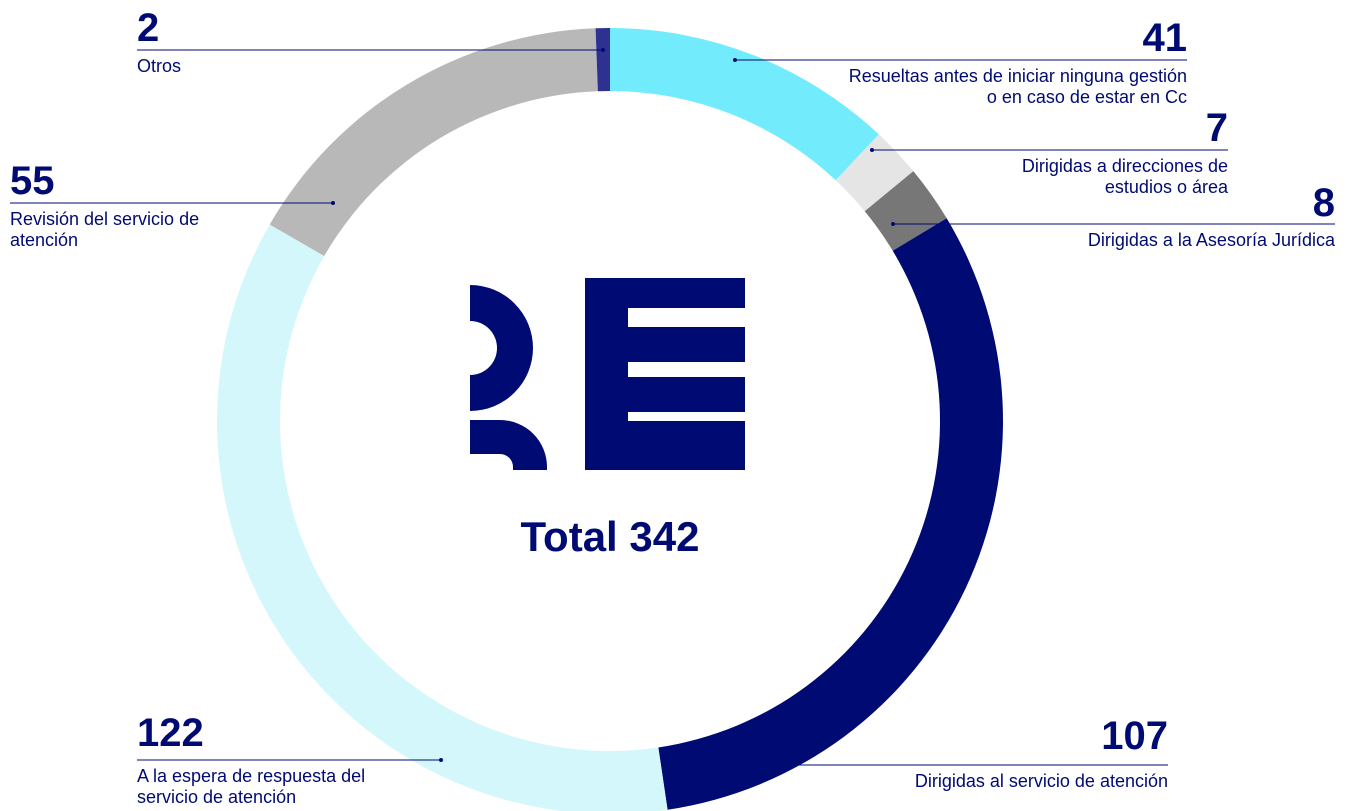  Describe the element at coordinates (105, 229) in the screenshot. I see `category-label: Revisión del servicio de atención` at that location.